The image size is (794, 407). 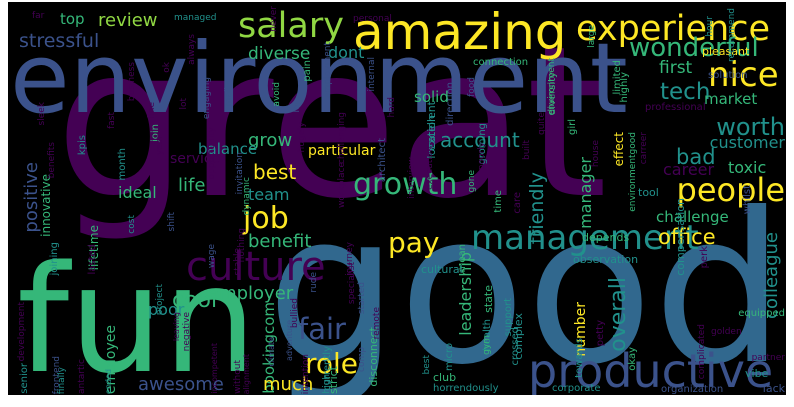 I want to click on word: care, so click(x=517, y=203).